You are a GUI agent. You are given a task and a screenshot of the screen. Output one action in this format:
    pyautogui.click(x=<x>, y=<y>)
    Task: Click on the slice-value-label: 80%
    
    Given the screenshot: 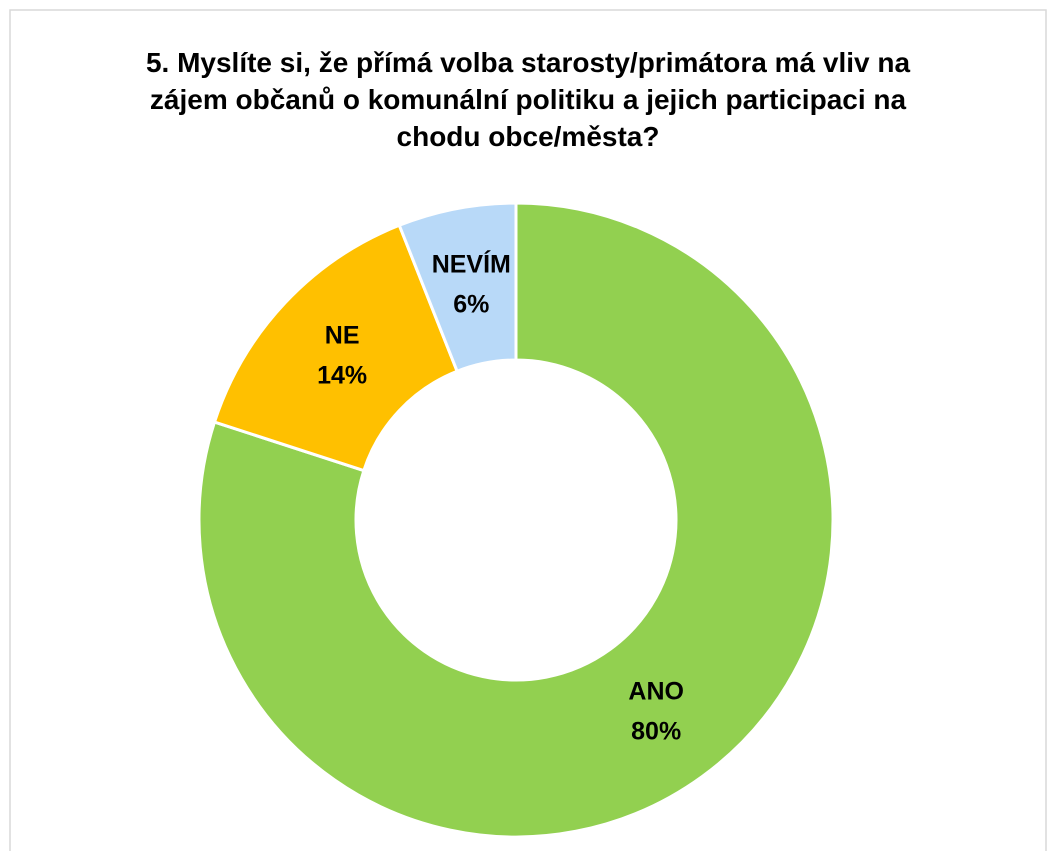 What is the action you would take?
    pyautogui.click(x=656, y=732)
    